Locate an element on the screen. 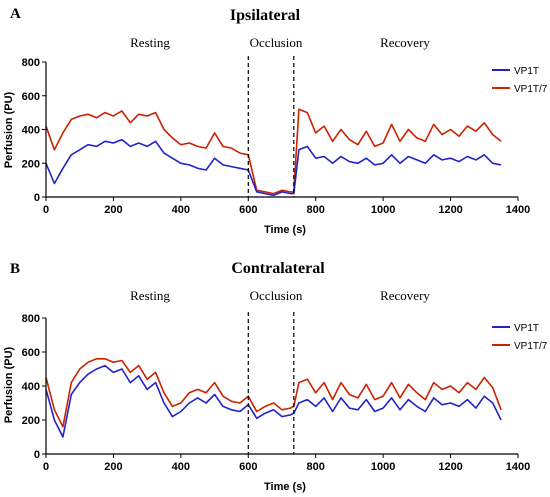 This screenshot has height=497, width=550. panel-letter: B is located at coordinates (15, 269).